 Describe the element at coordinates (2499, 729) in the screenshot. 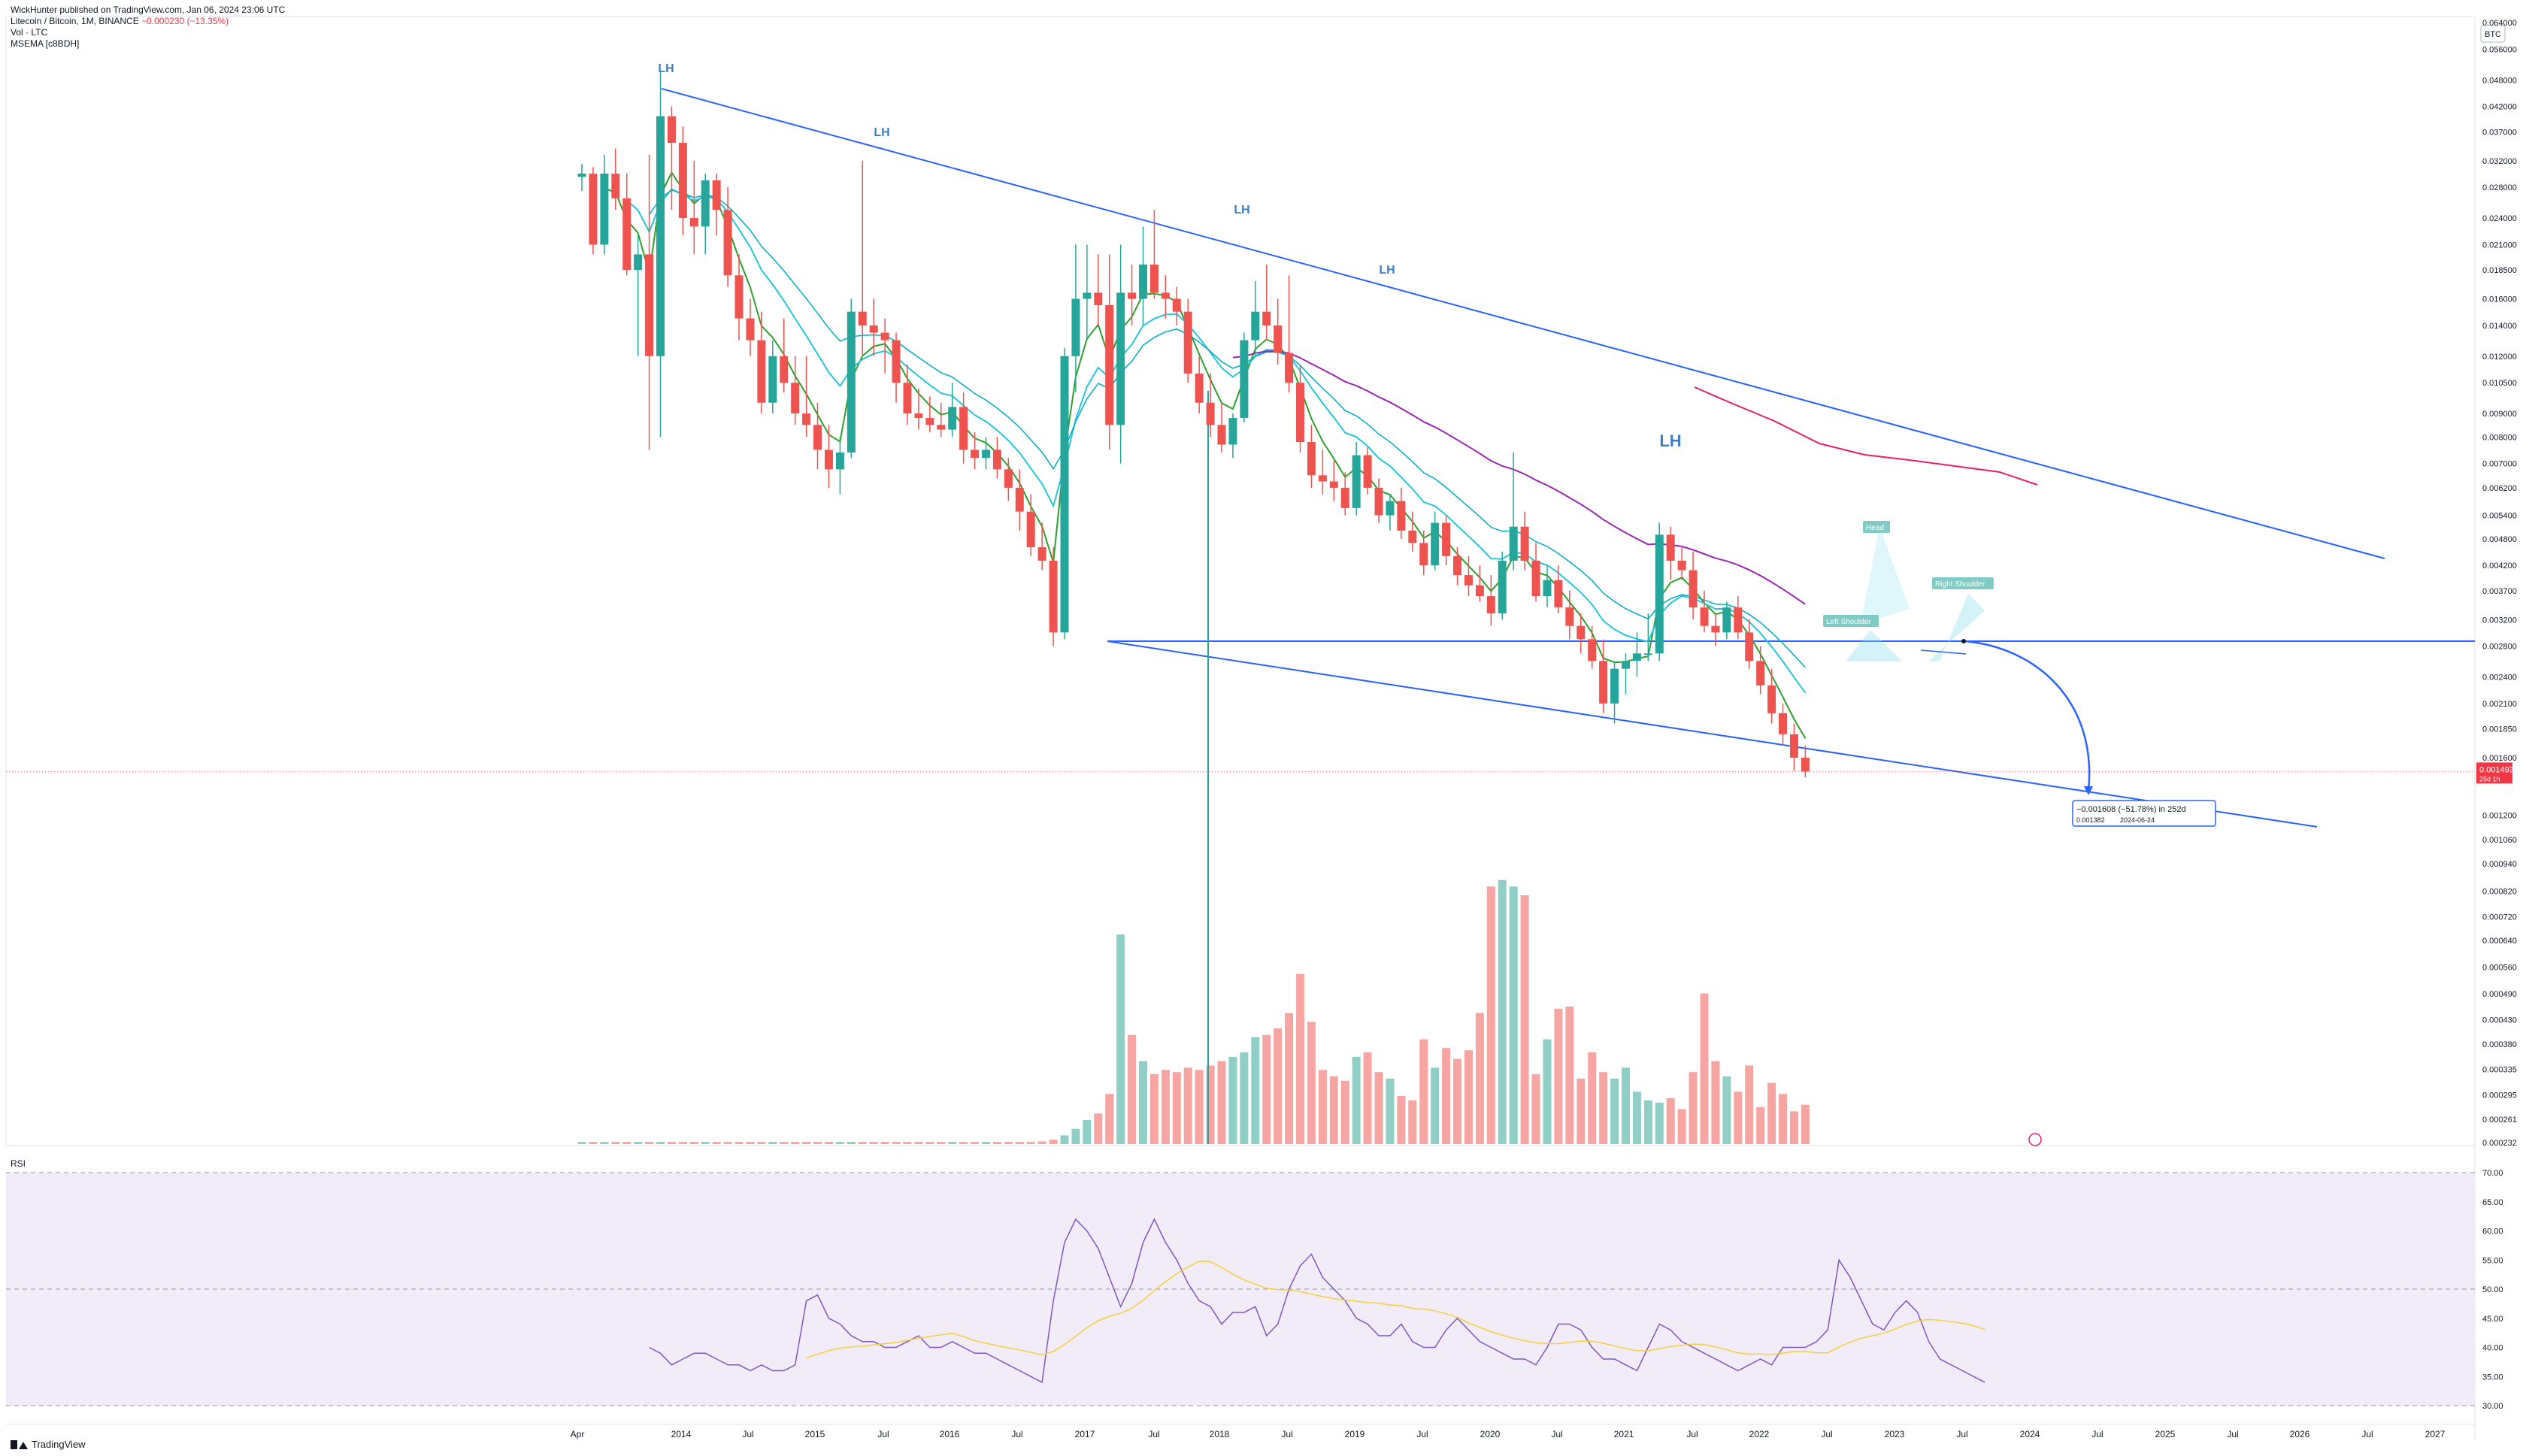

I see `price-tick-label-26: 0.001850` at that location.